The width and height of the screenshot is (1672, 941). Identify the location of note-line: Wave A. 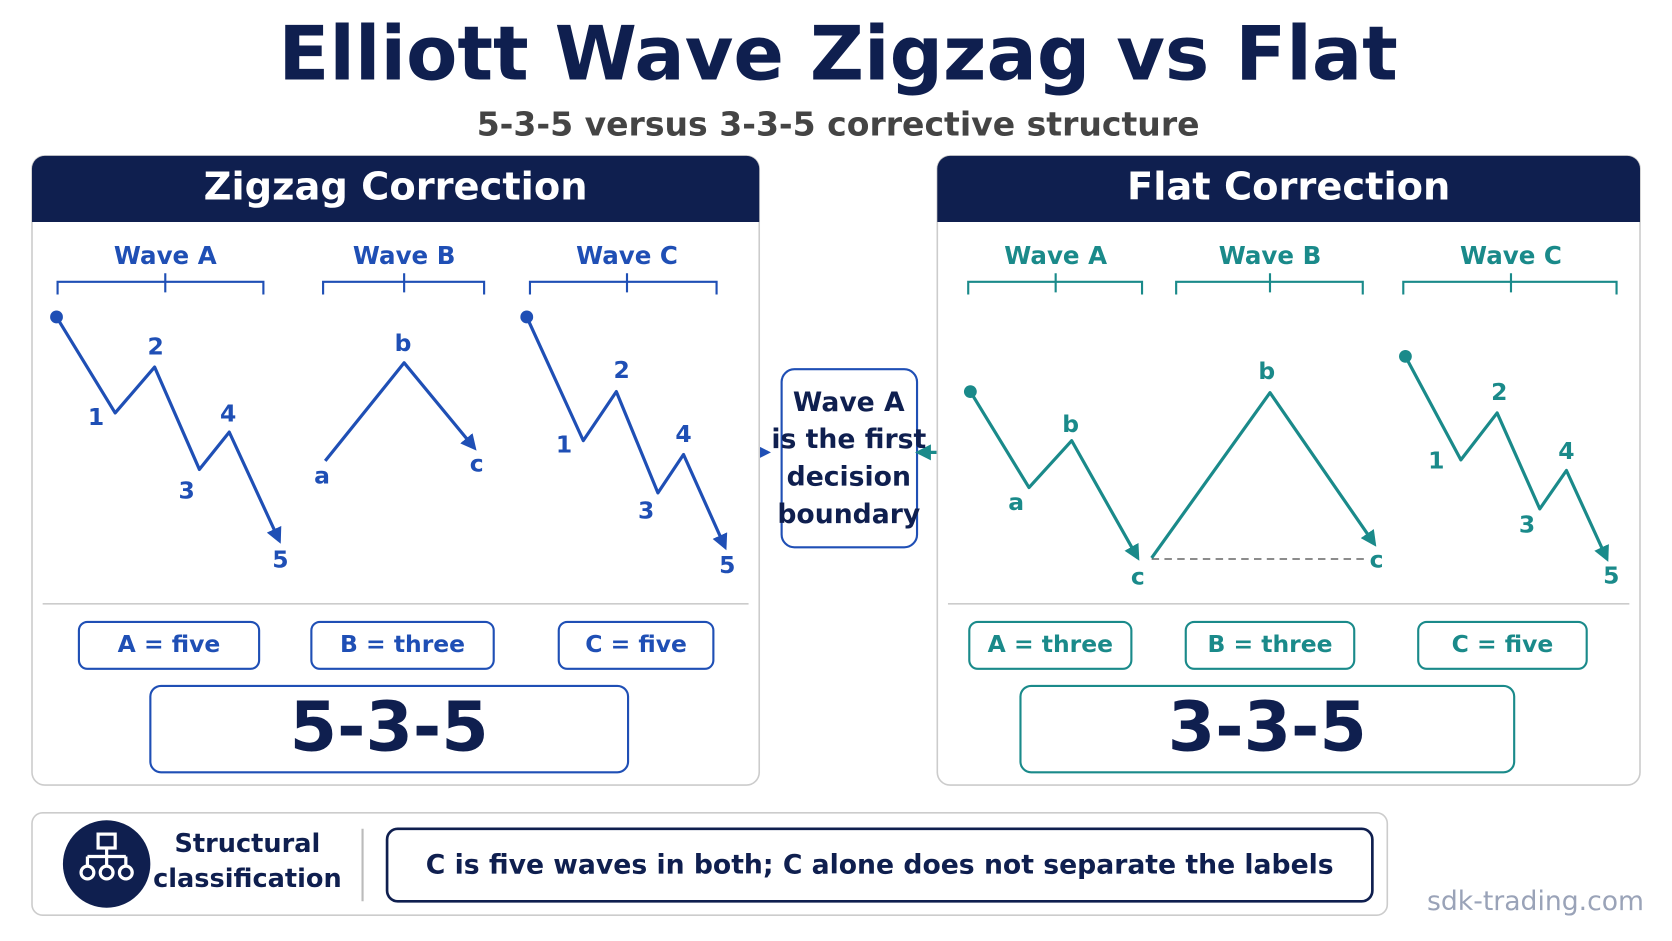
(849, 402).